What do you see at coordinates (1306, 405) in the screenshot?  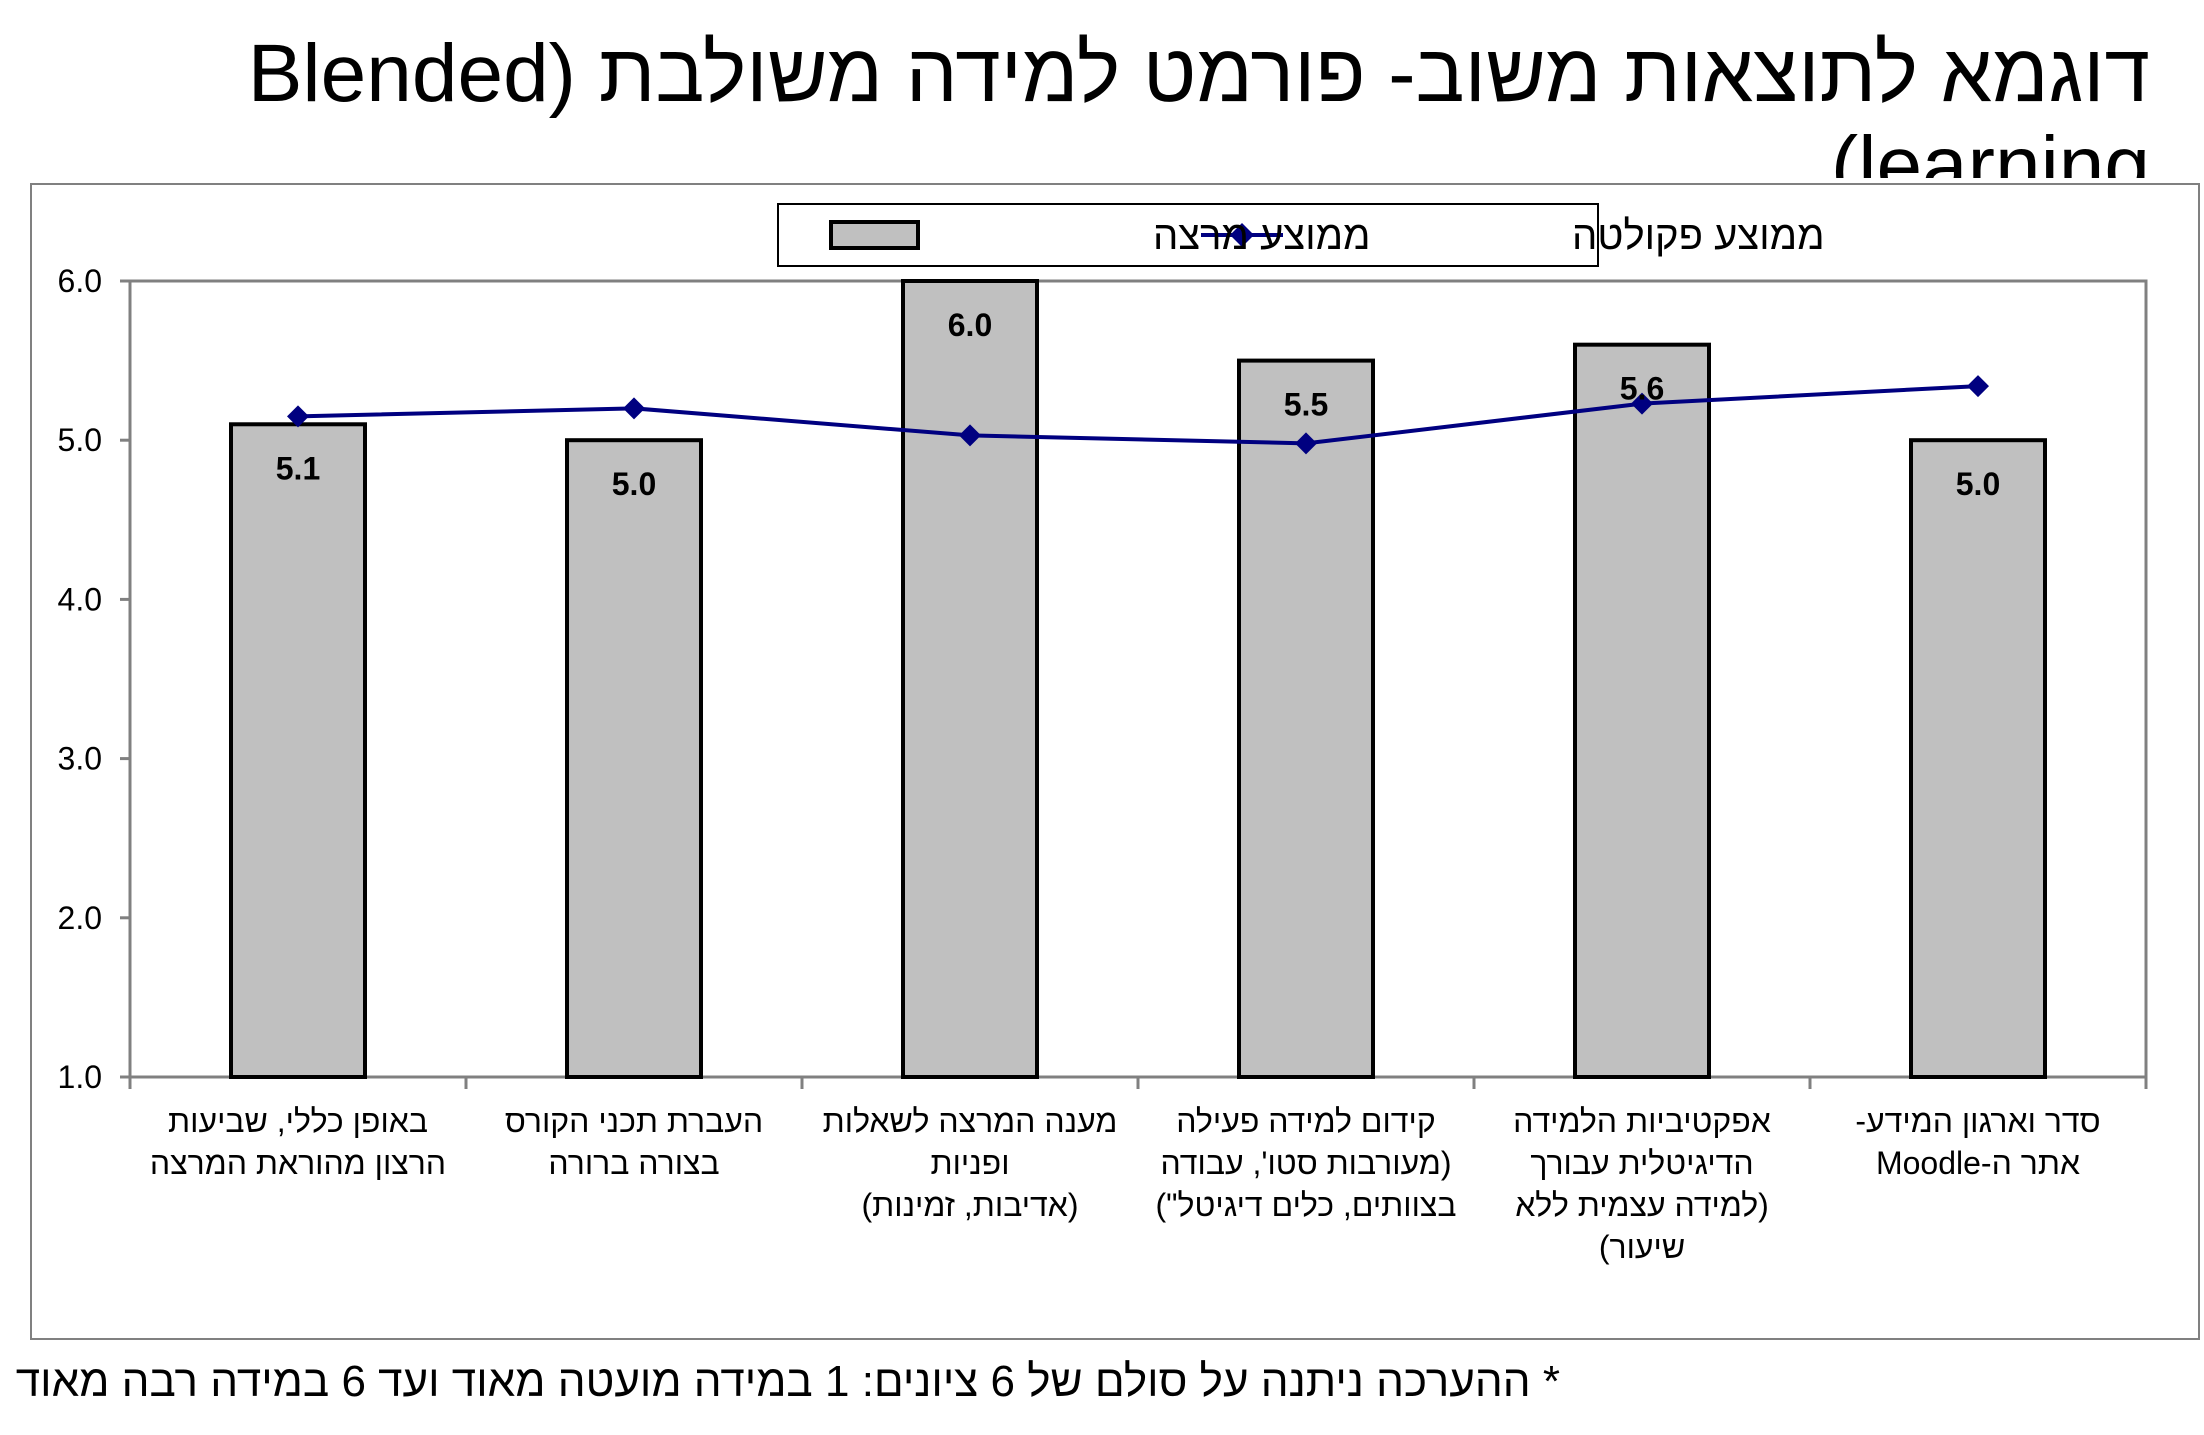 I see `bar-data-label: 5.5` at bounding box center [1306, 405].